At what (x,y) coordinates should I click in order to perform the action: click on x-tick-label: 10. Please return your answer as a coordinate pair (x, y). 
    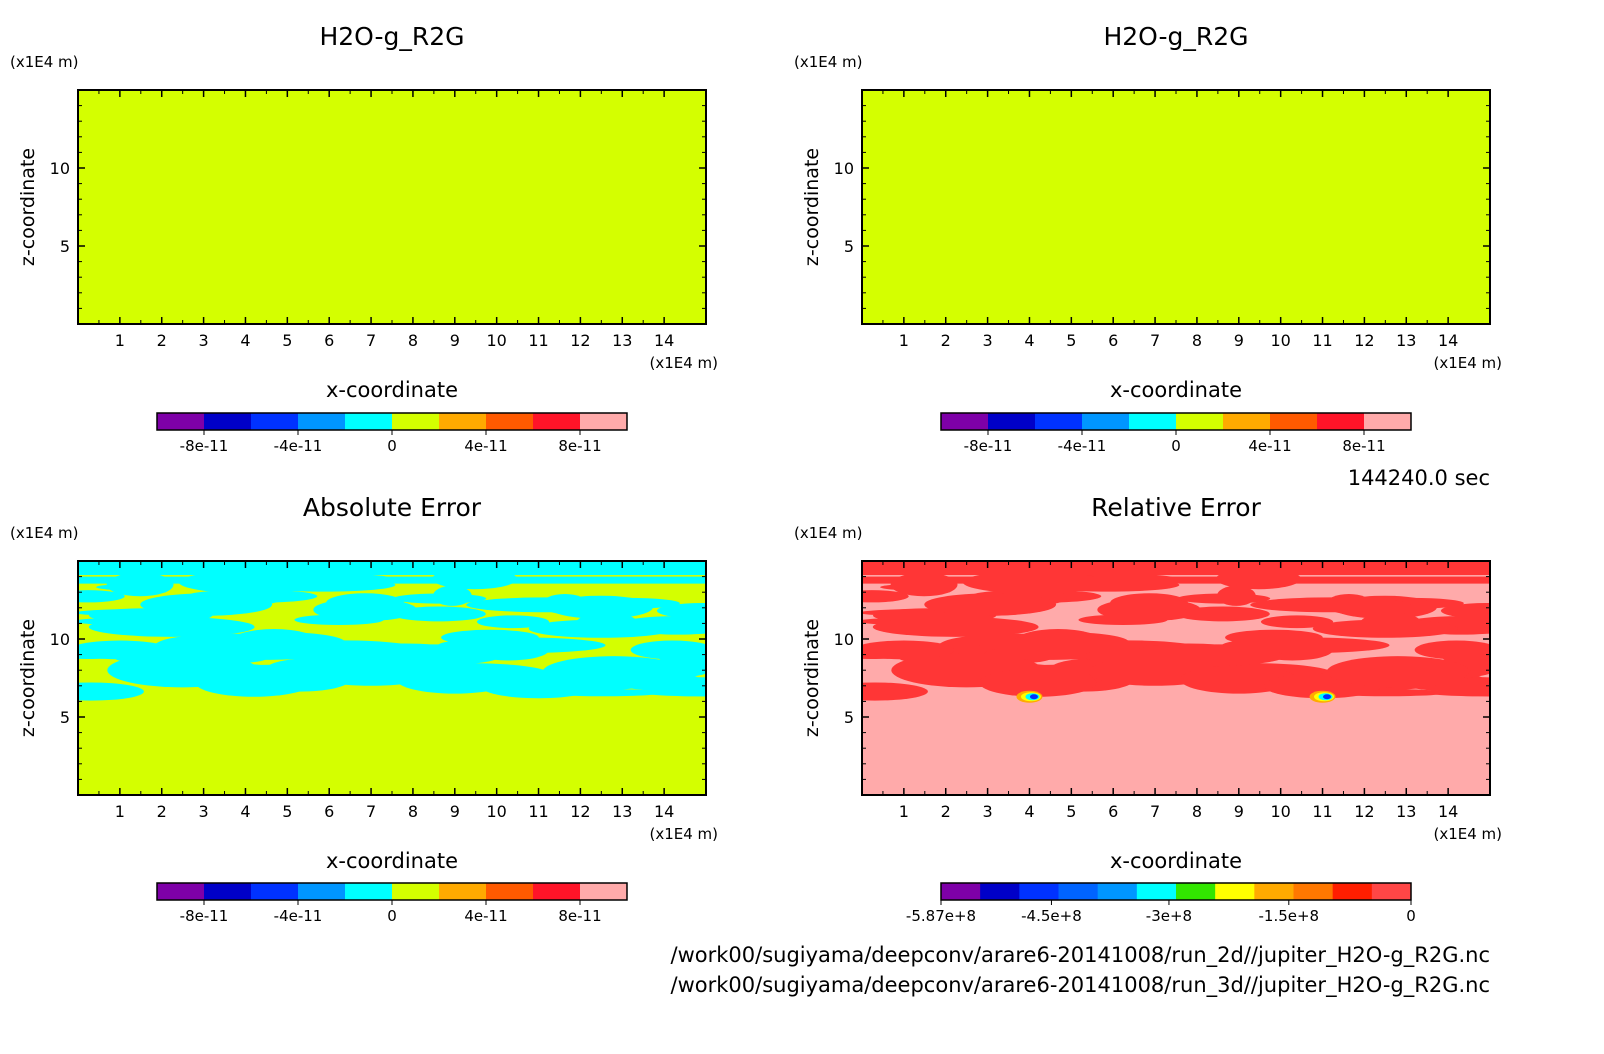
    Looking at the image, I should click on (1280, 811).